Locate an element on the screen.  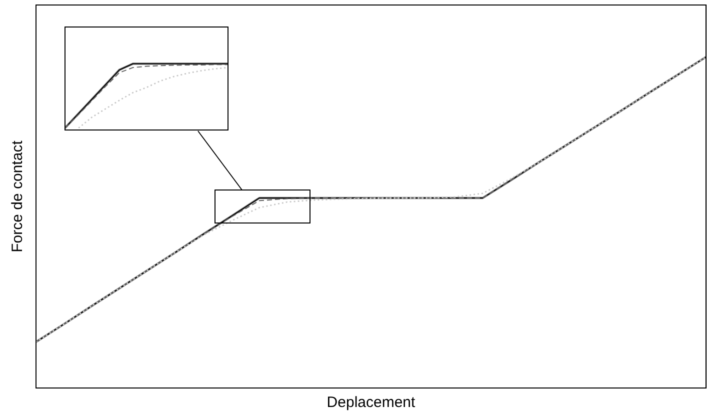
x-axis-title: Deplacement is located at coordinates (371, 402).